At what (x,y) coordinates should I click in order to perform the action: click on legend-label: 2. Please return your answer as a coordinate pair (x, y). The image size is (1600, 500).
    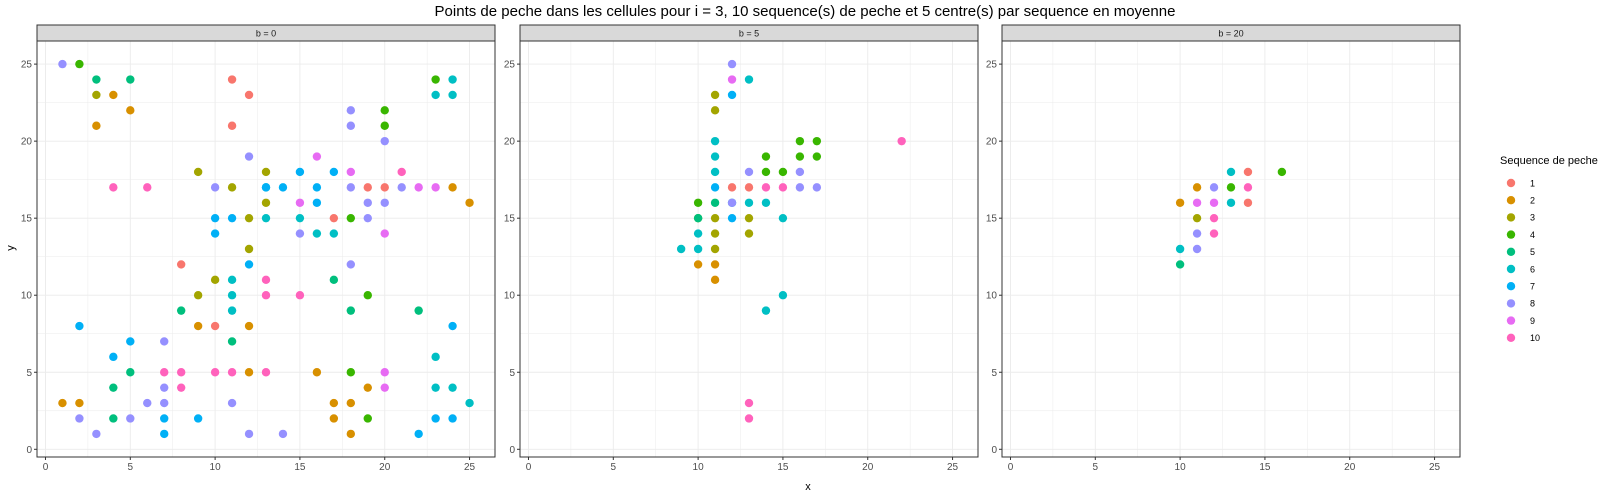
    Looking at the image, I should click on (1532, 201).